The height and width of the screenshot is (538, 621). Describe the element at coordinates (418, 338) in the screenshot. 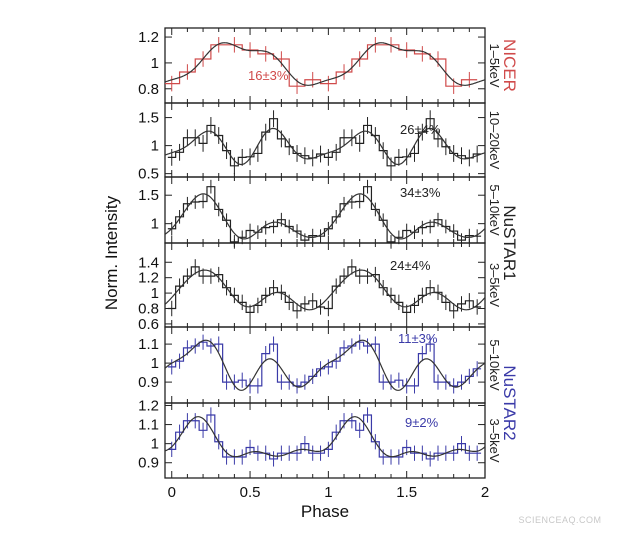

I see `pulsed-fraction-label: 11±3%` at that location.